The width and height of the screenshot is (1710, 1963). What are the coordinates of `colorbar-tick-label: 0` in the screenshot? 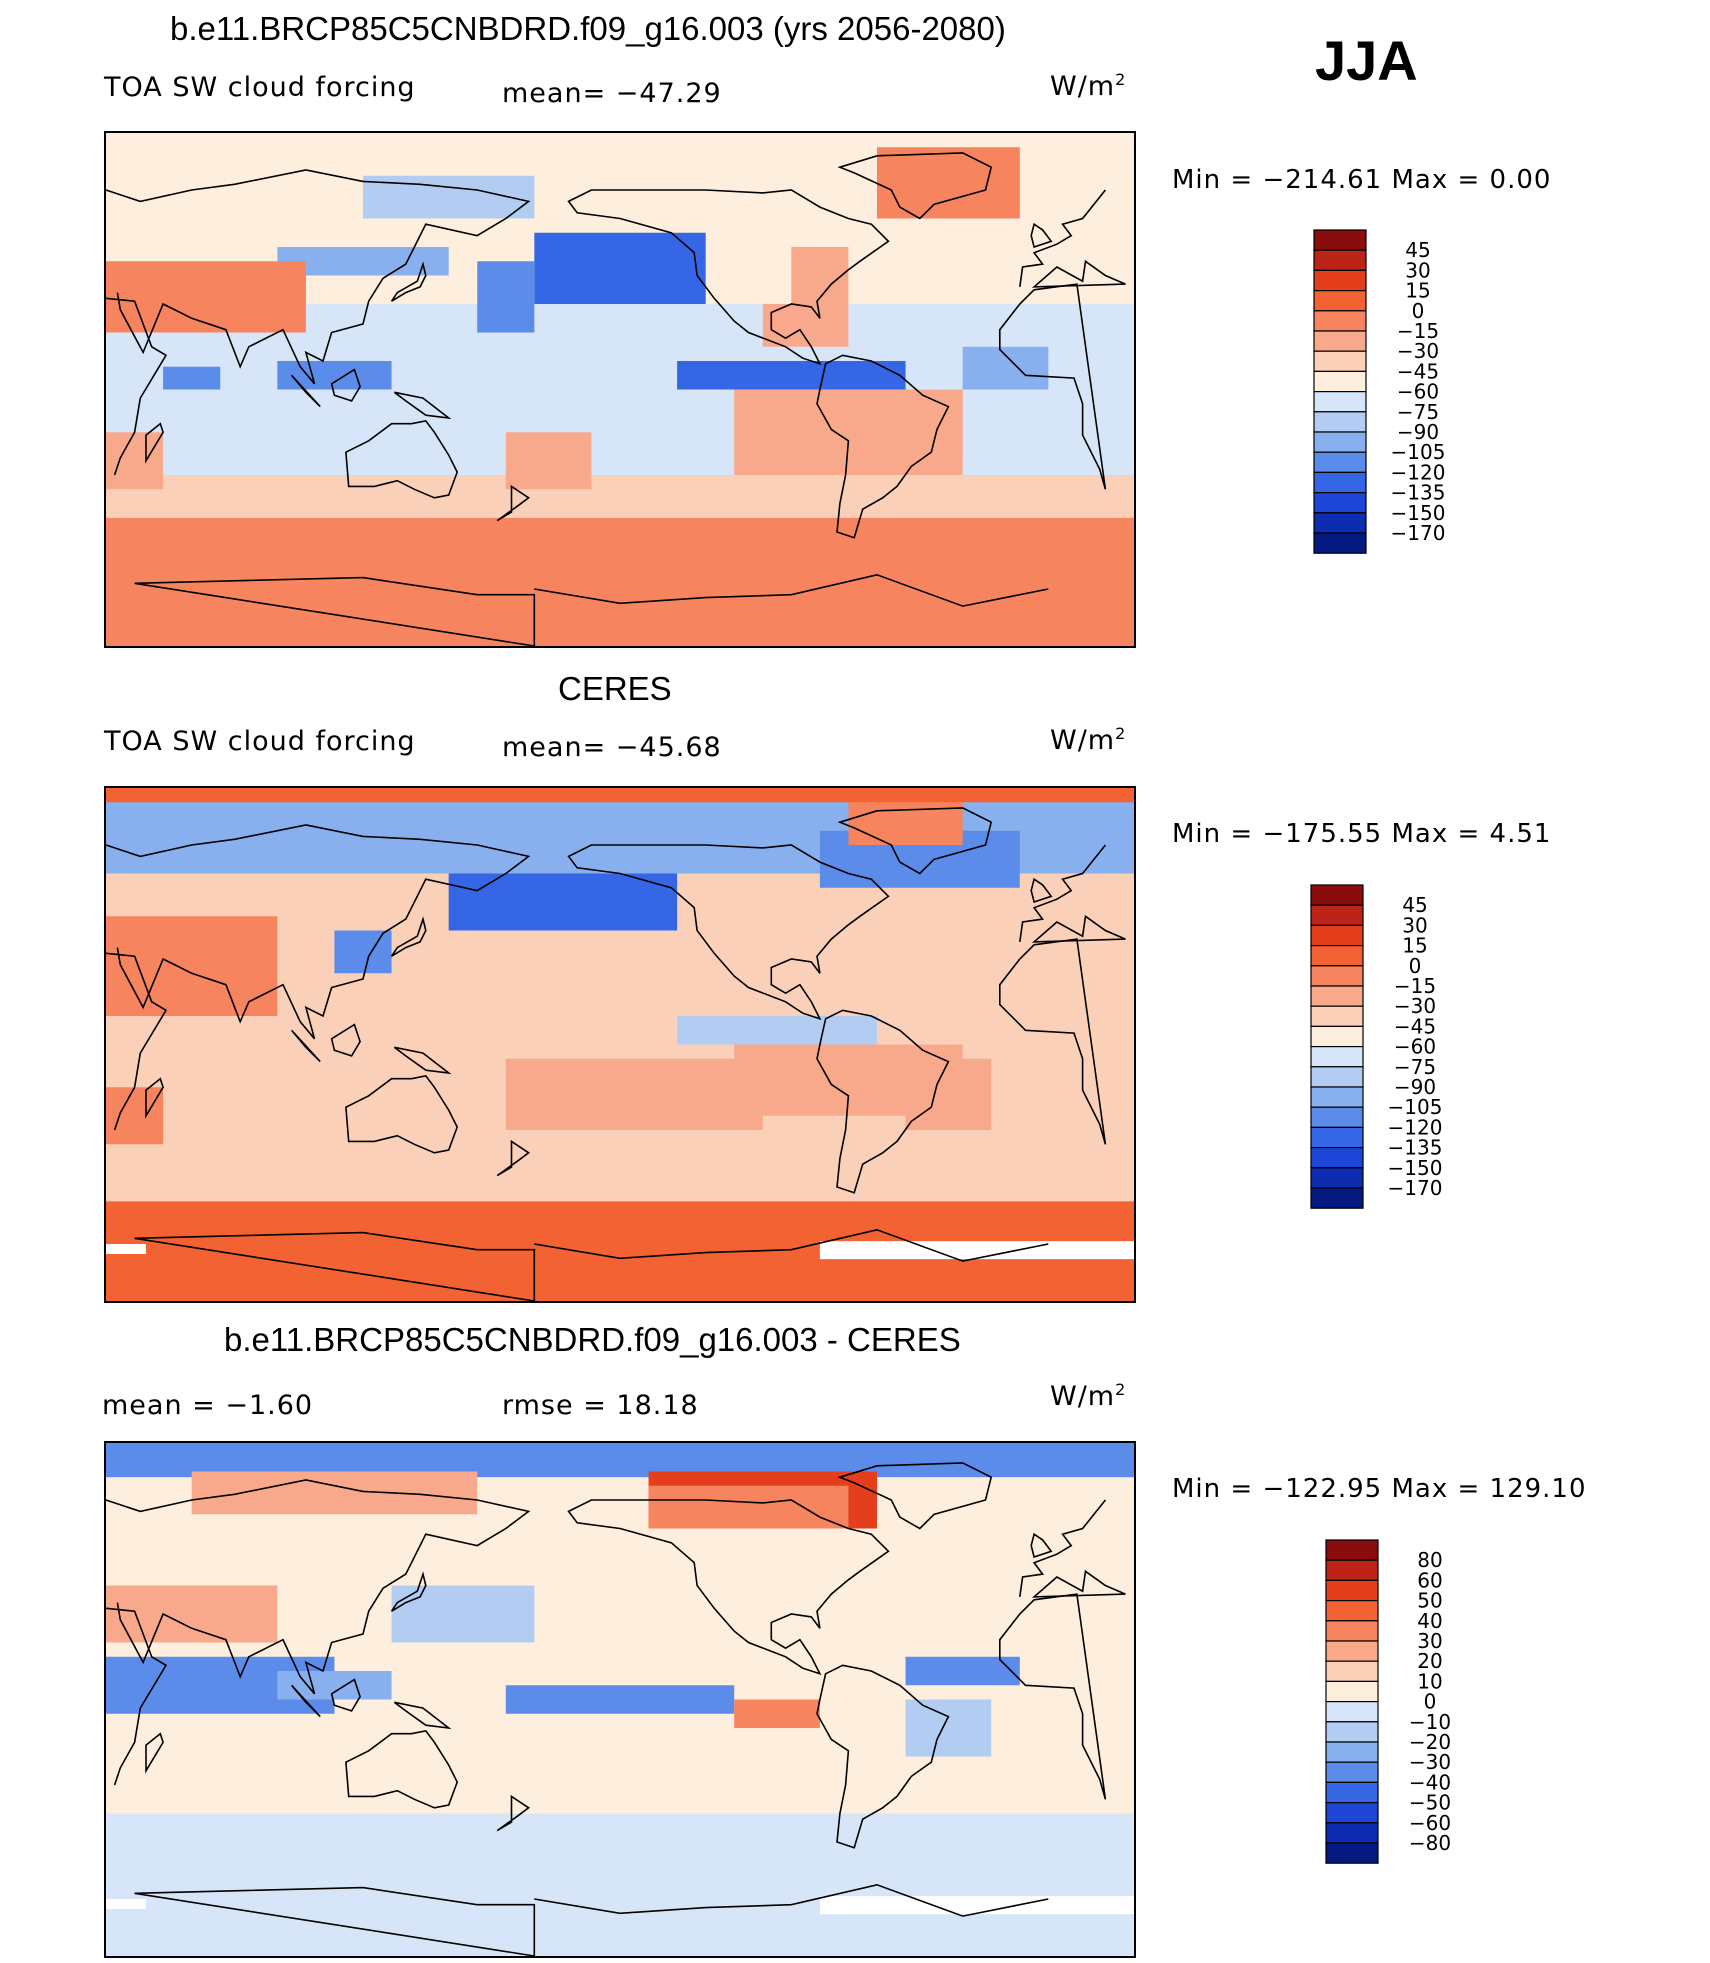 It's located at (1418, 311).